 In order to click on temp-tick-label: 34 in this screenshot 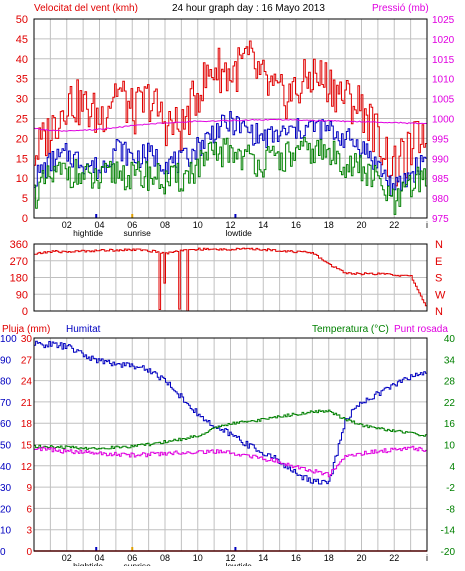, I will do `click(450, 360)`.